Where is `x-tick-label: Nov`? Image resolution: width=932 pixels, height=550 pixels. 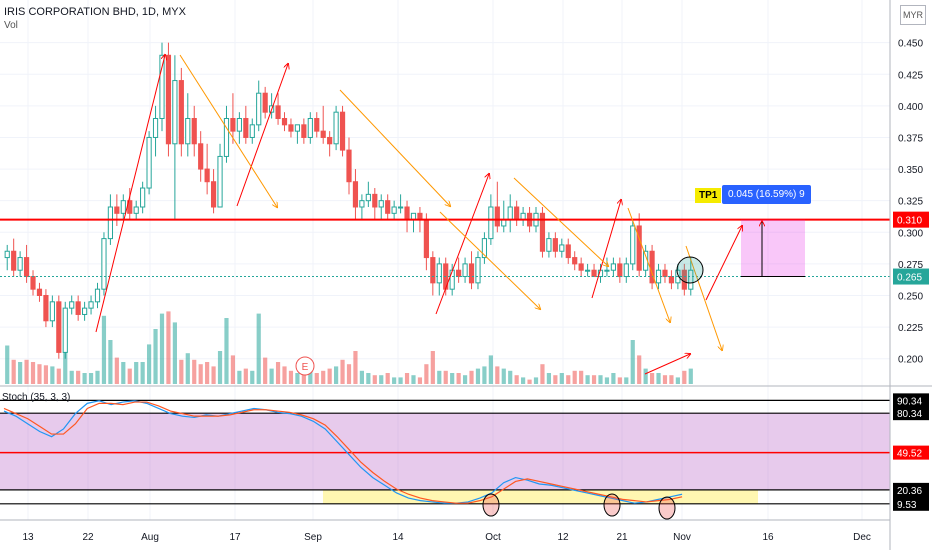
x-tick-label: Nov is located at coordinates (682, 537).